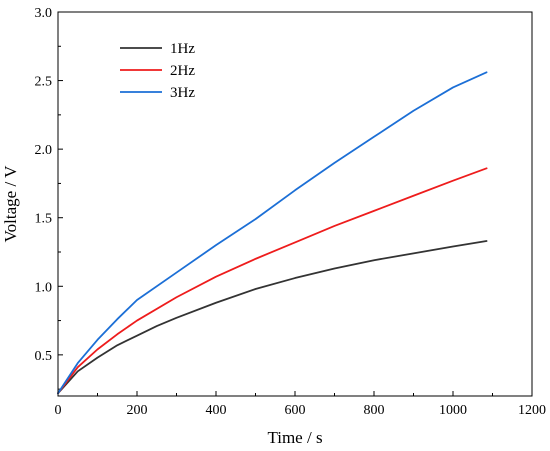 The image size is (550, 451). What do you see at coordinates (137, 410) in the screenshot?
I see `x-tick-label: 200` at bounding box center [137, 410].